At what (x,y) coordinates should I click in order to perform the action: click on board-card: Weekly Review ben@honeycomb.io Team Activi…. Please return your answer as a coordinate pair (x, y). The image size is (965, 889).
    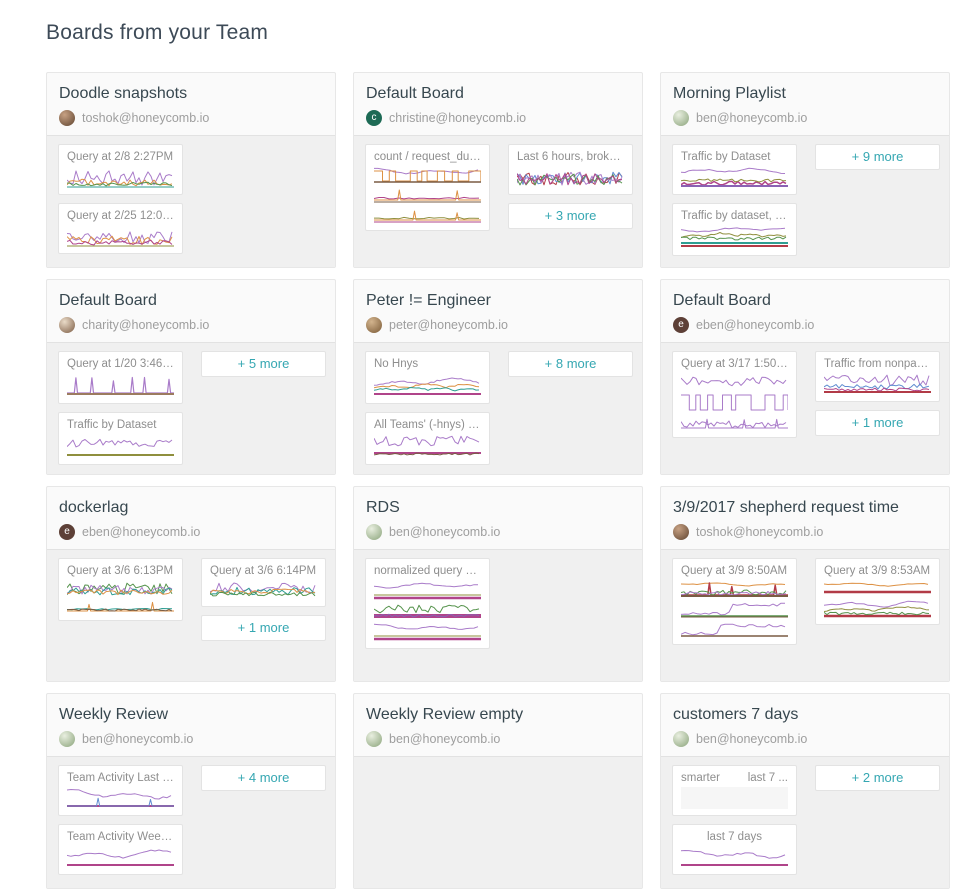
    Looking at the image, I should click on (191, 791).